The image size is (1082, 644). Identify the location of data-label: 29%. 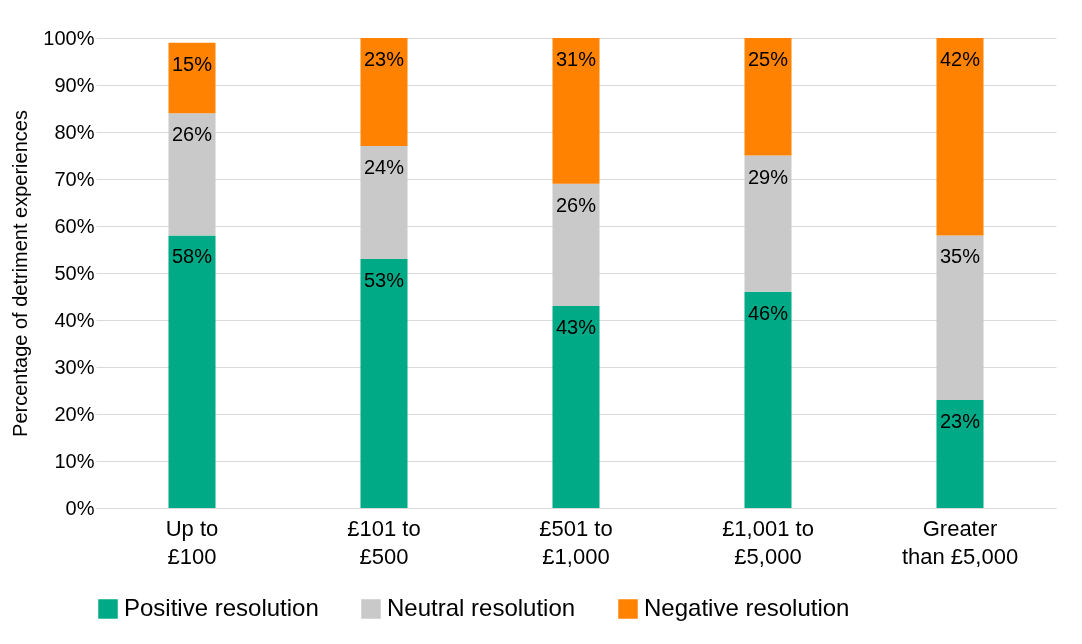
(768, 176).